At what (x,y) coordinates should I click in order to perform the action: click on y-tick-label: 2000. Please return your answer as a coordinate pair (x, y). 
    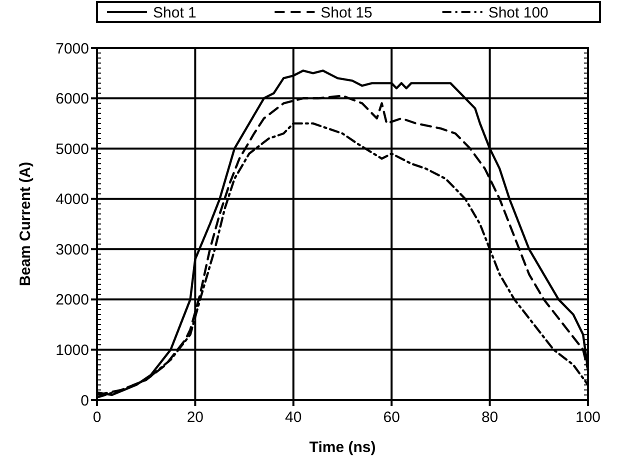
    Looking at the image, I should click on (72, 300).